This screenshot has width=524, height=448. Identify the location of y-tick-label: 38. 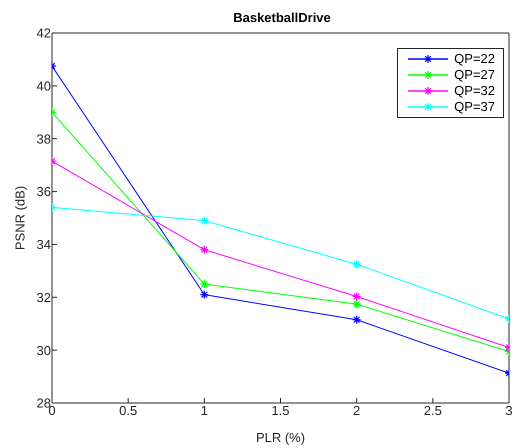
(43, 138).